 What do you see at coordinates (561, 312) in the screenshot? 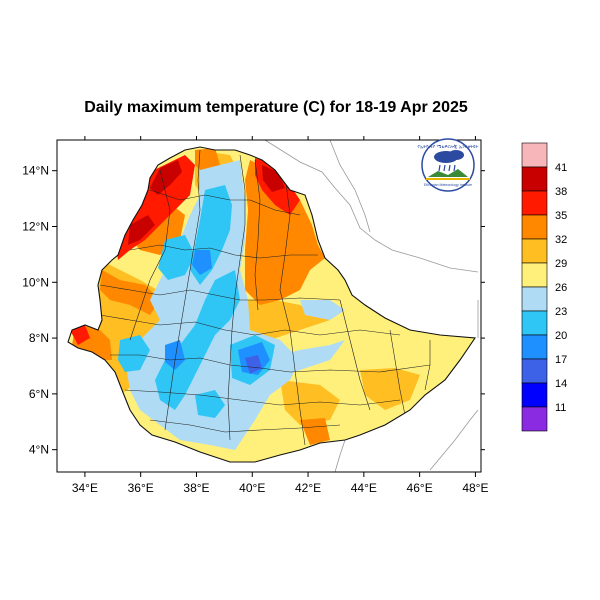
I see `colorbar-label: 23` at bounding box center [561, 312].